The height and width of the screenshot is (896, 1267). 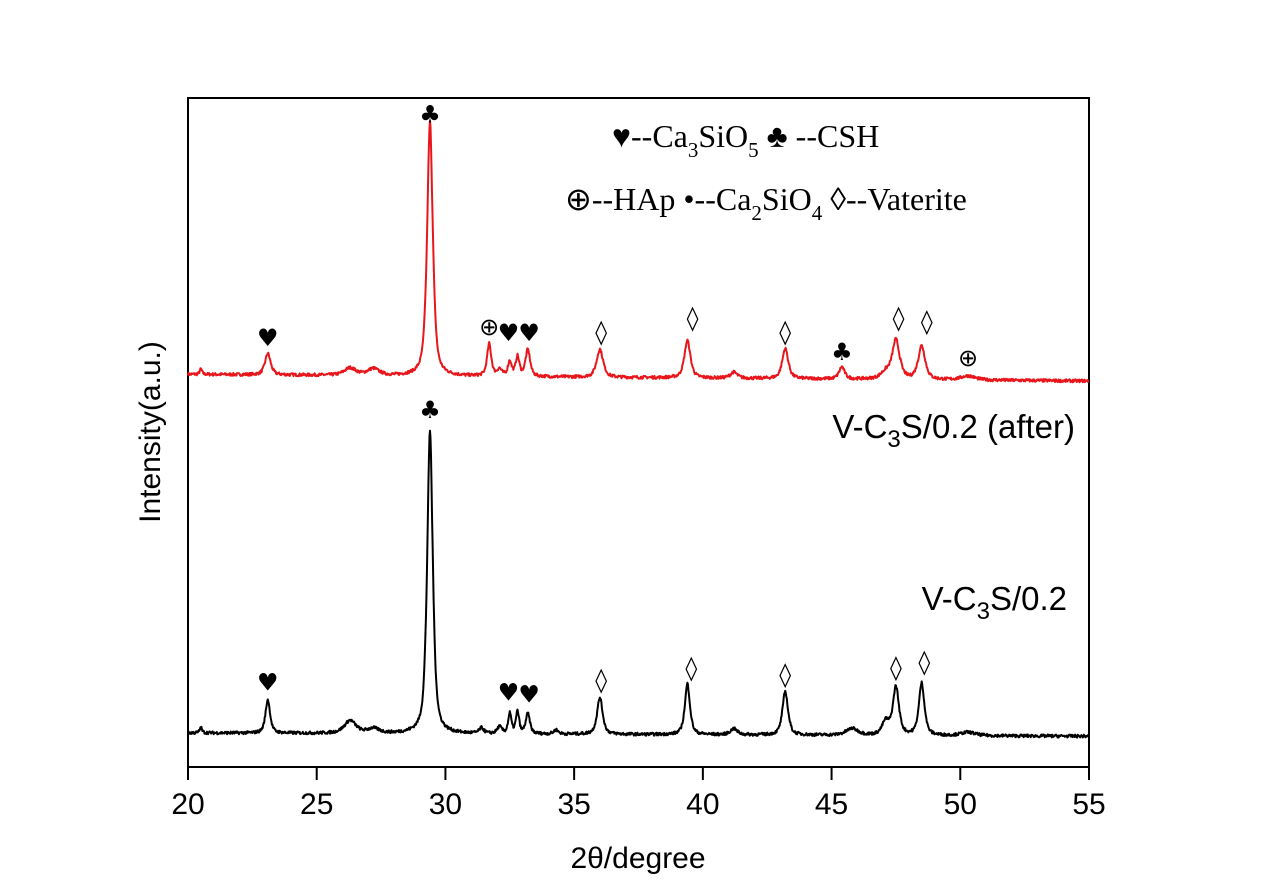 What do you see at coordinates (953, 516) in the screenshot?
I see `series-labels: V-C3S/0.2 (after)V-C3S/0.2` at bounding box center [953, 516].